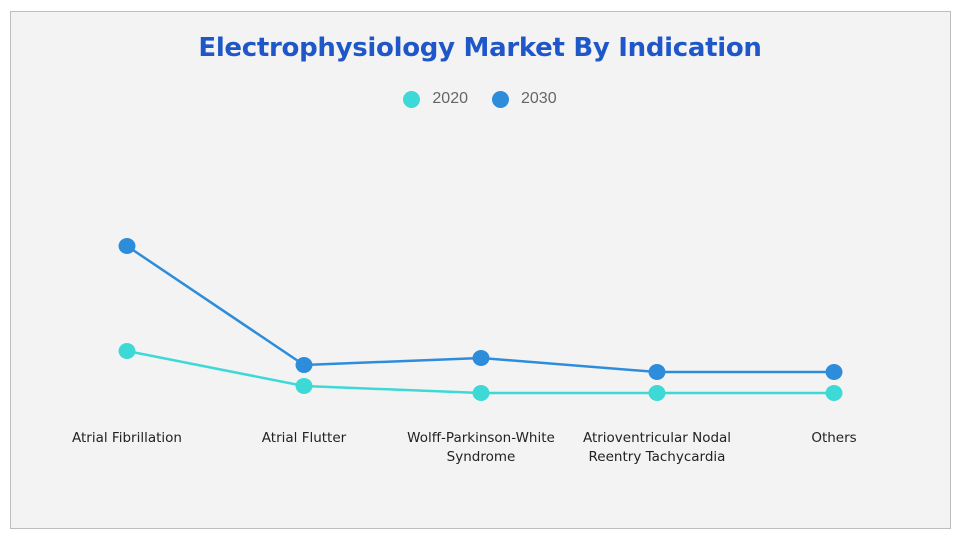 Image resolution: width=960 pixels, height=540 pixels. Describe the element at coordinates (481, 457) in the screenshot. I see `x-tick-label-line: Syndrome` at that location.